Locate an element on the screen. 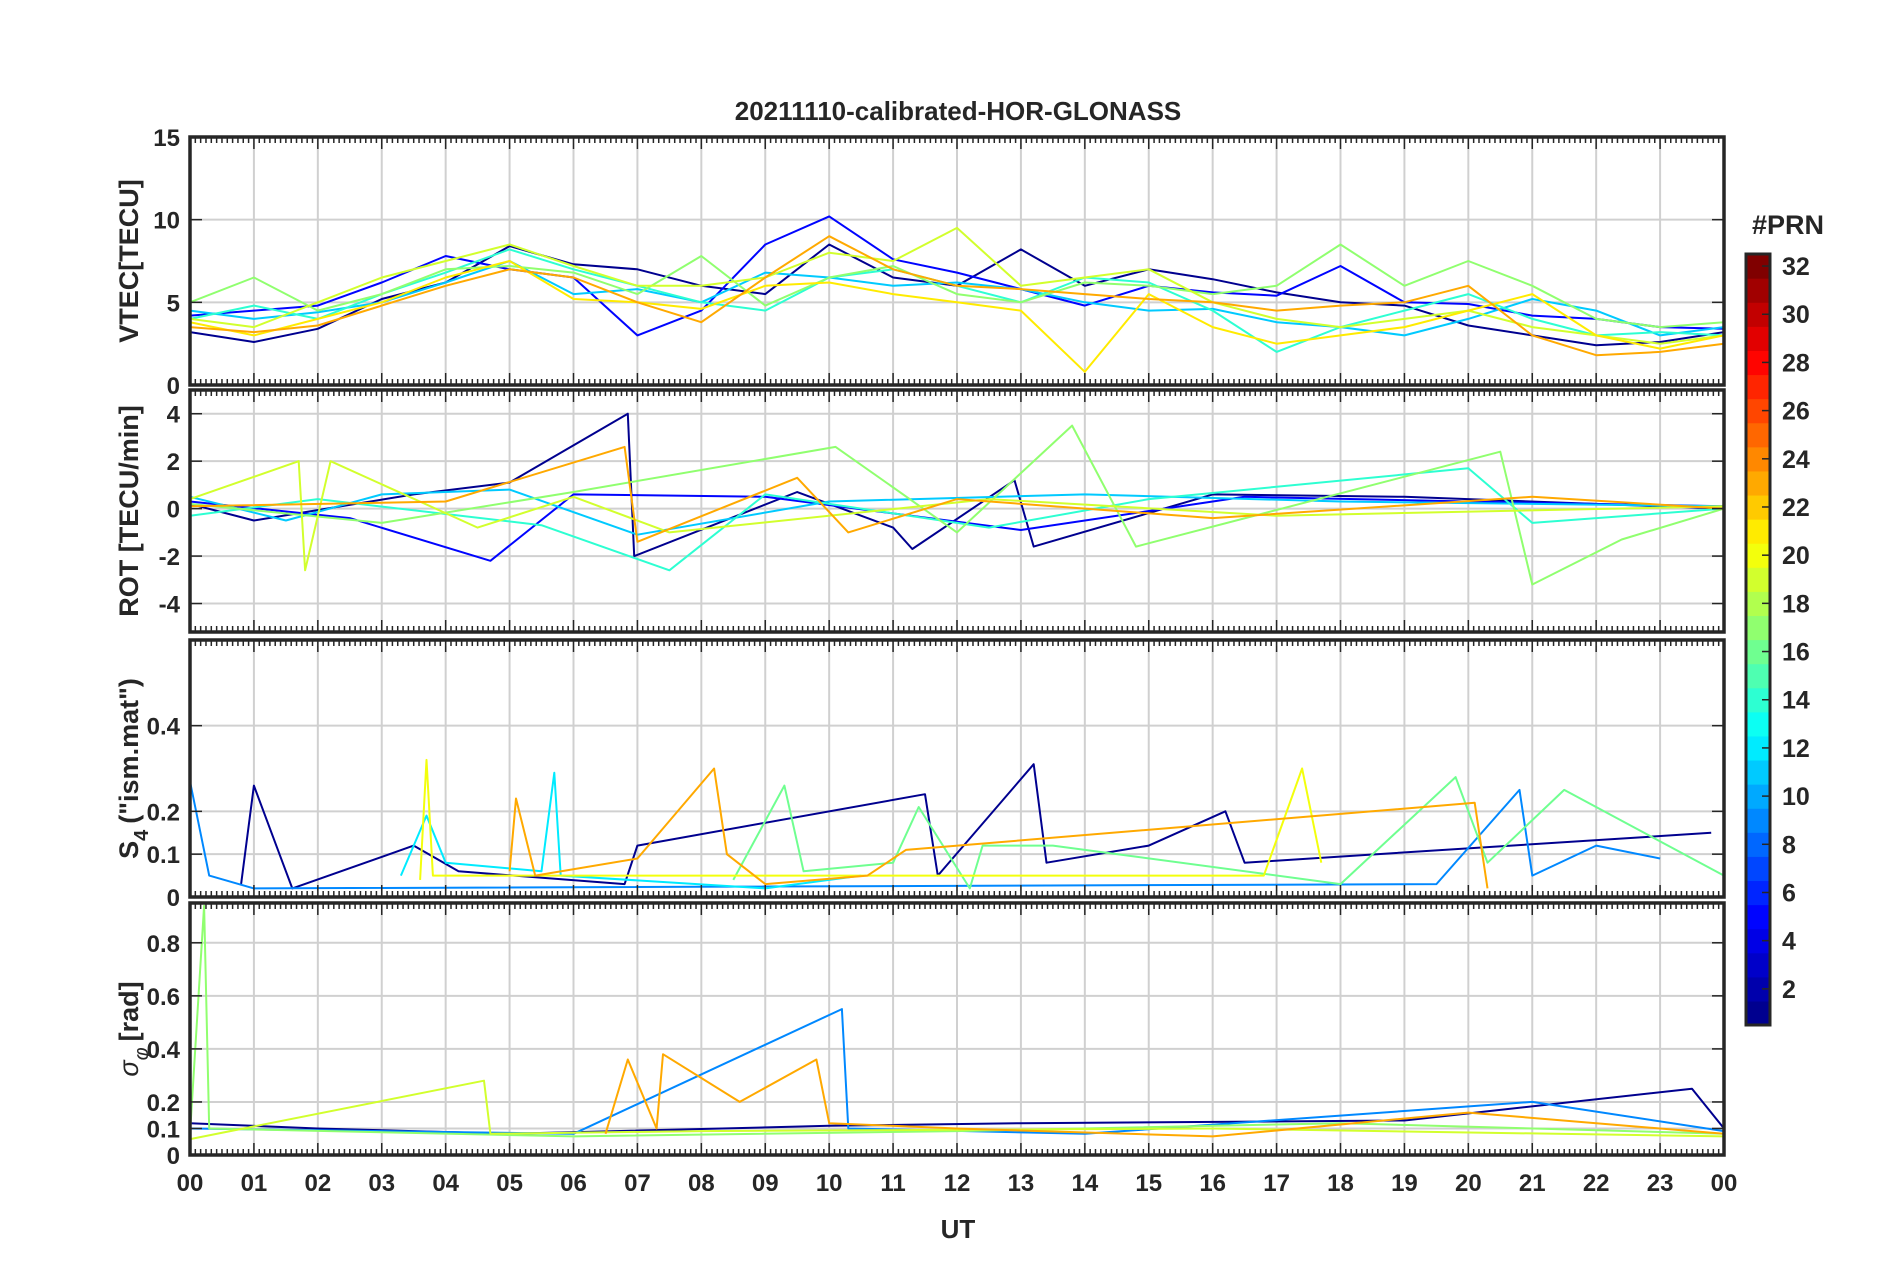 Image resolution: width=1902 pixels, height=1272 pixels. y-axis-label: VTEC[TECU] is located at coordinates (129, 261).